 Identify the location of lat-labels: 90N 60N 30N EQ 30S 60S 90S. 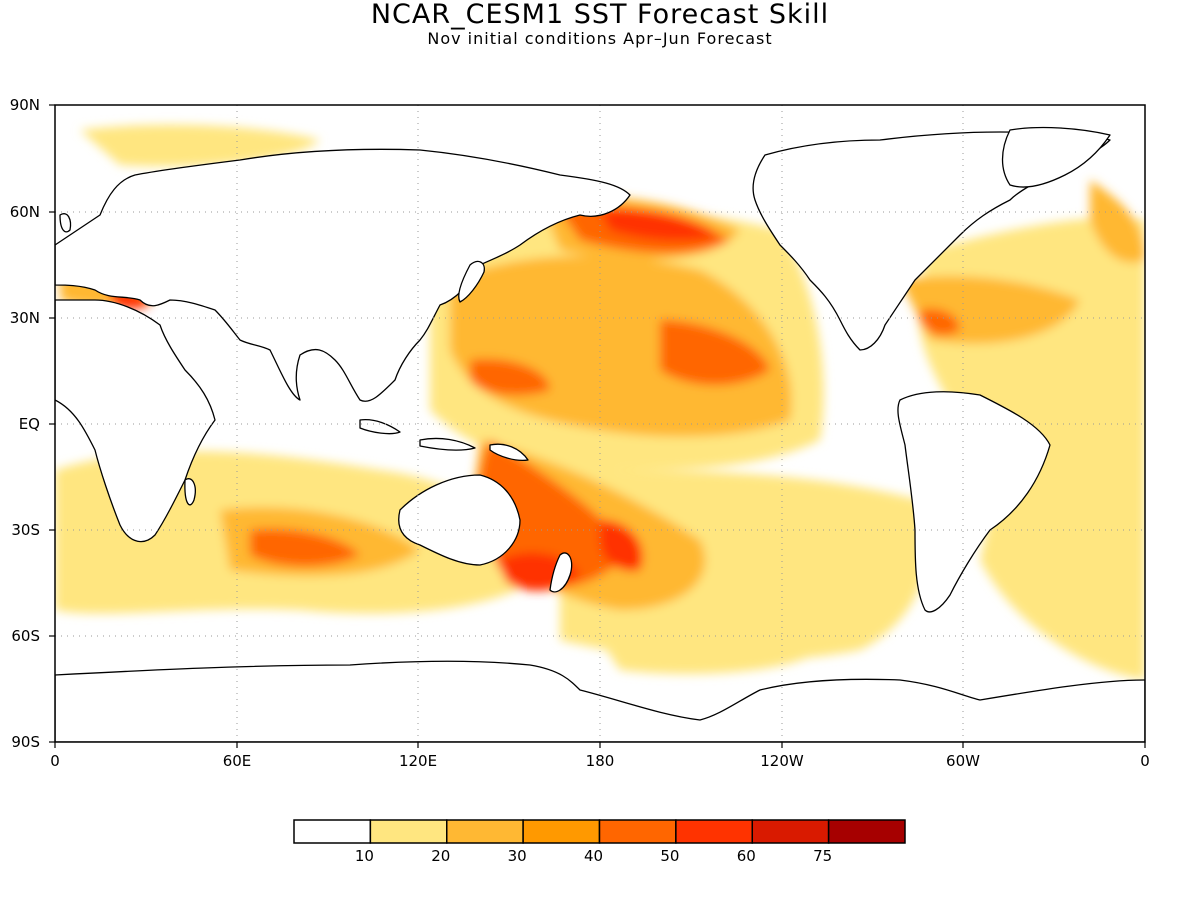
(25, 423).